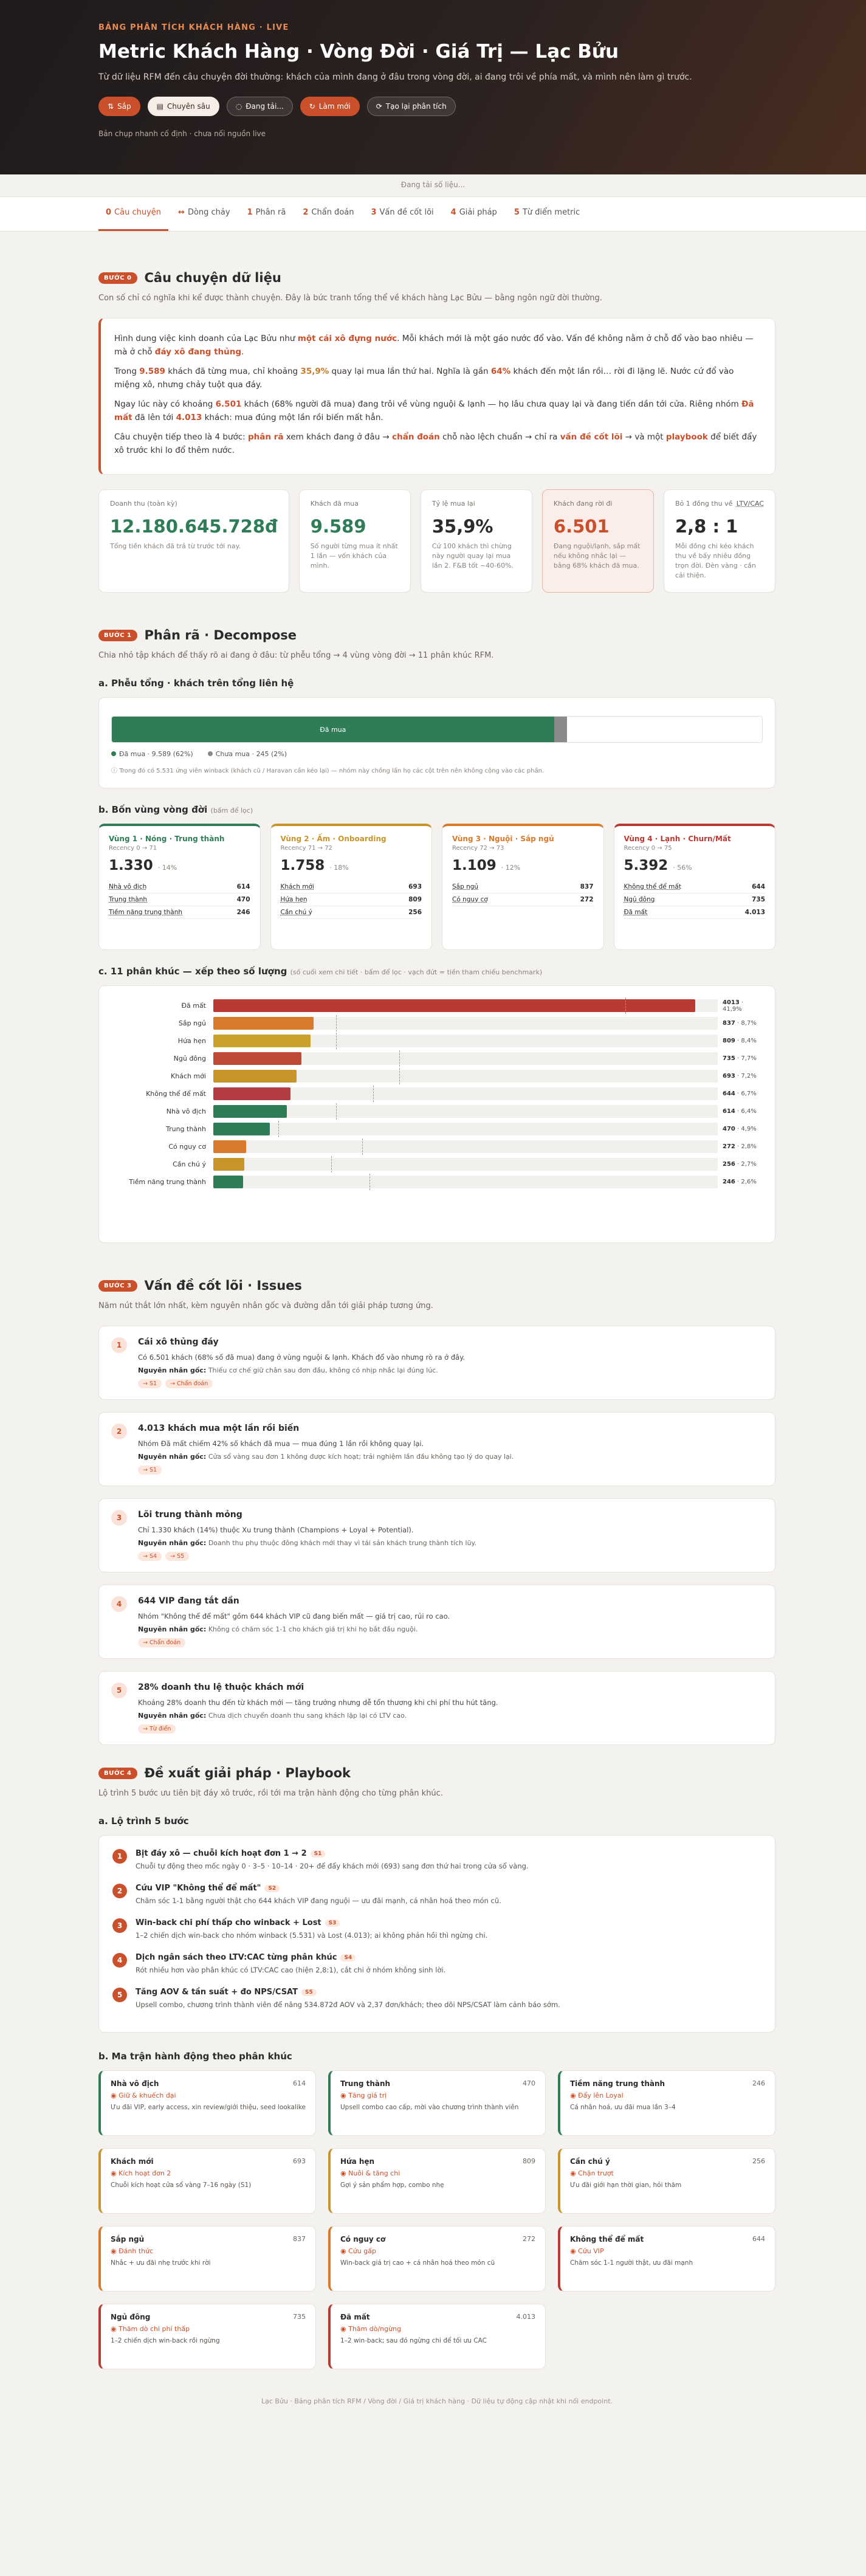 The width and height of the screenshot is (866, 2576). I want to click on step-title: Bịt đáy xô — chuỗi kích hoạt đơn 1 → 2 S1, so click(332, 1853).